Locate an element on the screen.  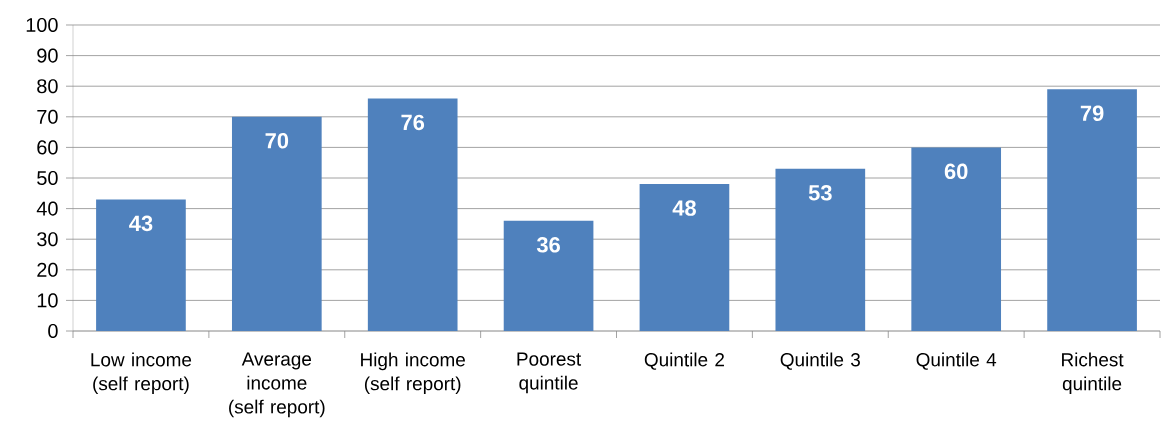
y-tick-label: 90 is located at coordinates (47, 55).